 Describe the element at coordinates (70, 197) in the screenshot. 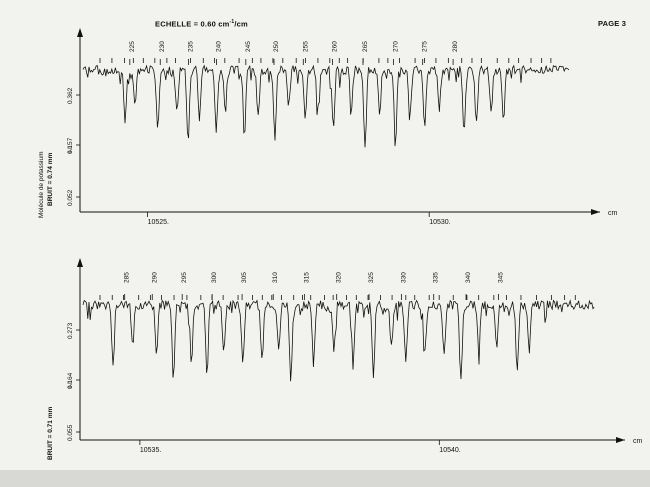

I see `y-tick-label: 0.052` at that location.